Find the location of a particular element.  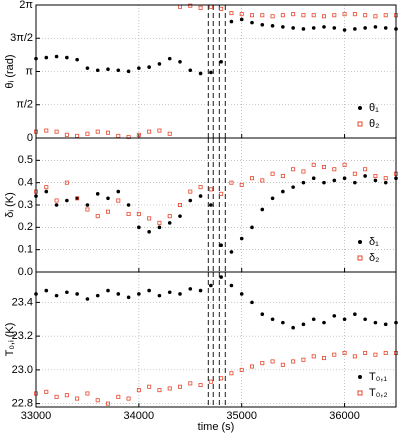

y-tick-label: 2π is located at coordinates (26, 5).